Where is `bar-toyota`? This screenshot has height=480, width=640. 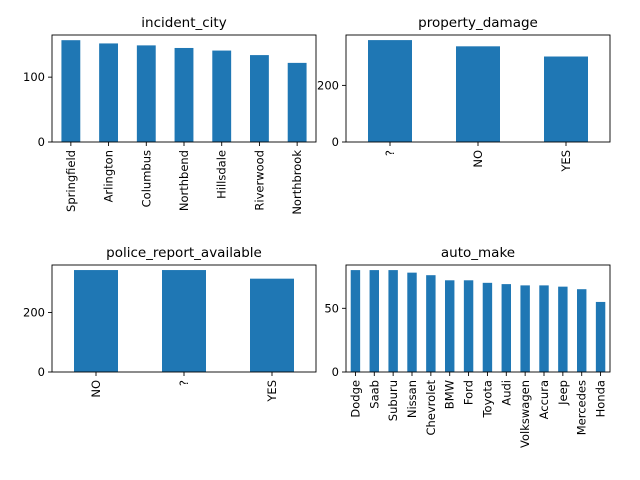 bar-toyota is located at coordinates (487, 327).